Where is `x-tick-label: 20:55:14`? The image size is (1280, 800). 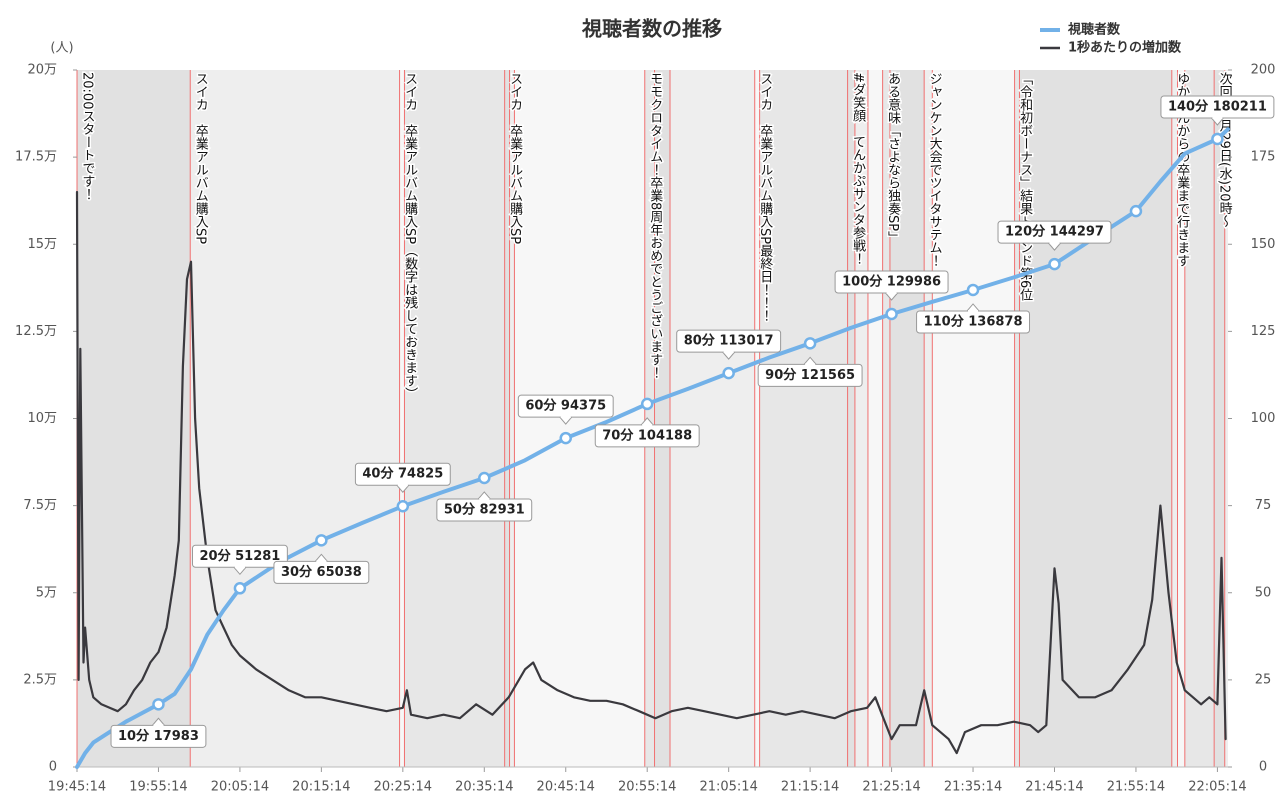 x-tick-label: 20:55:14 is located at coordinates (647, 787).